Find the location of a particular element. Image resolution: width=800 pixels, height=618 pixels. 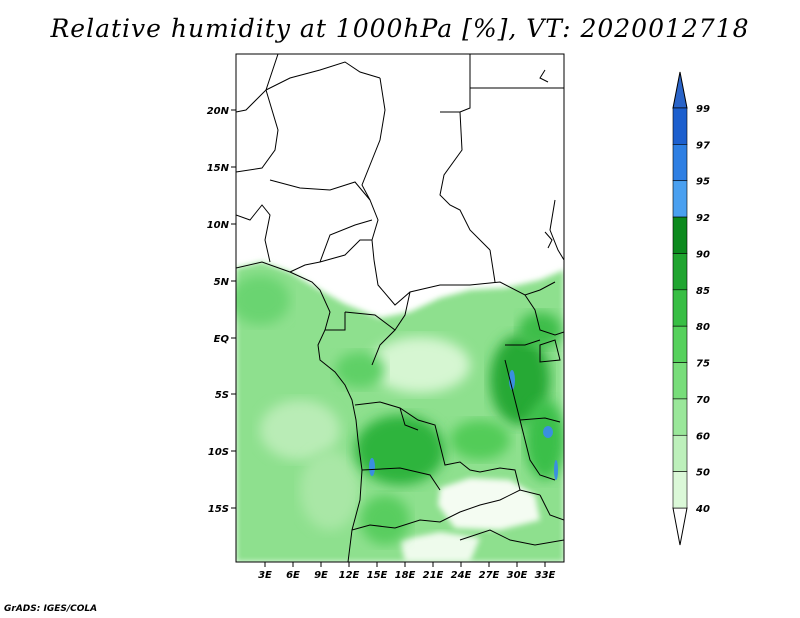

colorbar-level-label: 40 is located at coordinates (702, 509).